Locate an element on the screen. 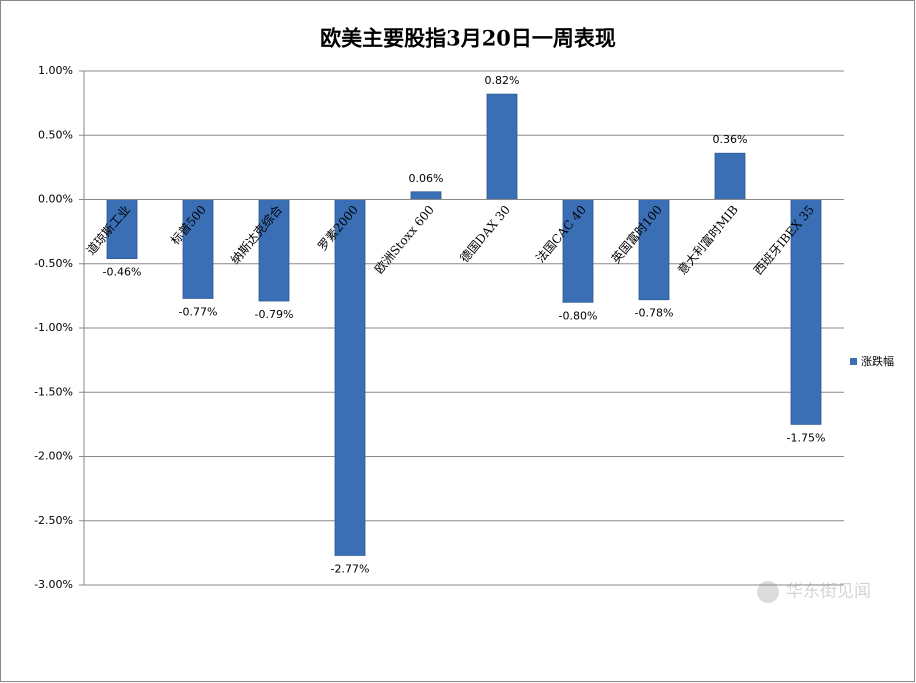 The image size is (916, 683). value-label: 0.82% is located at coordinates (502, 80).